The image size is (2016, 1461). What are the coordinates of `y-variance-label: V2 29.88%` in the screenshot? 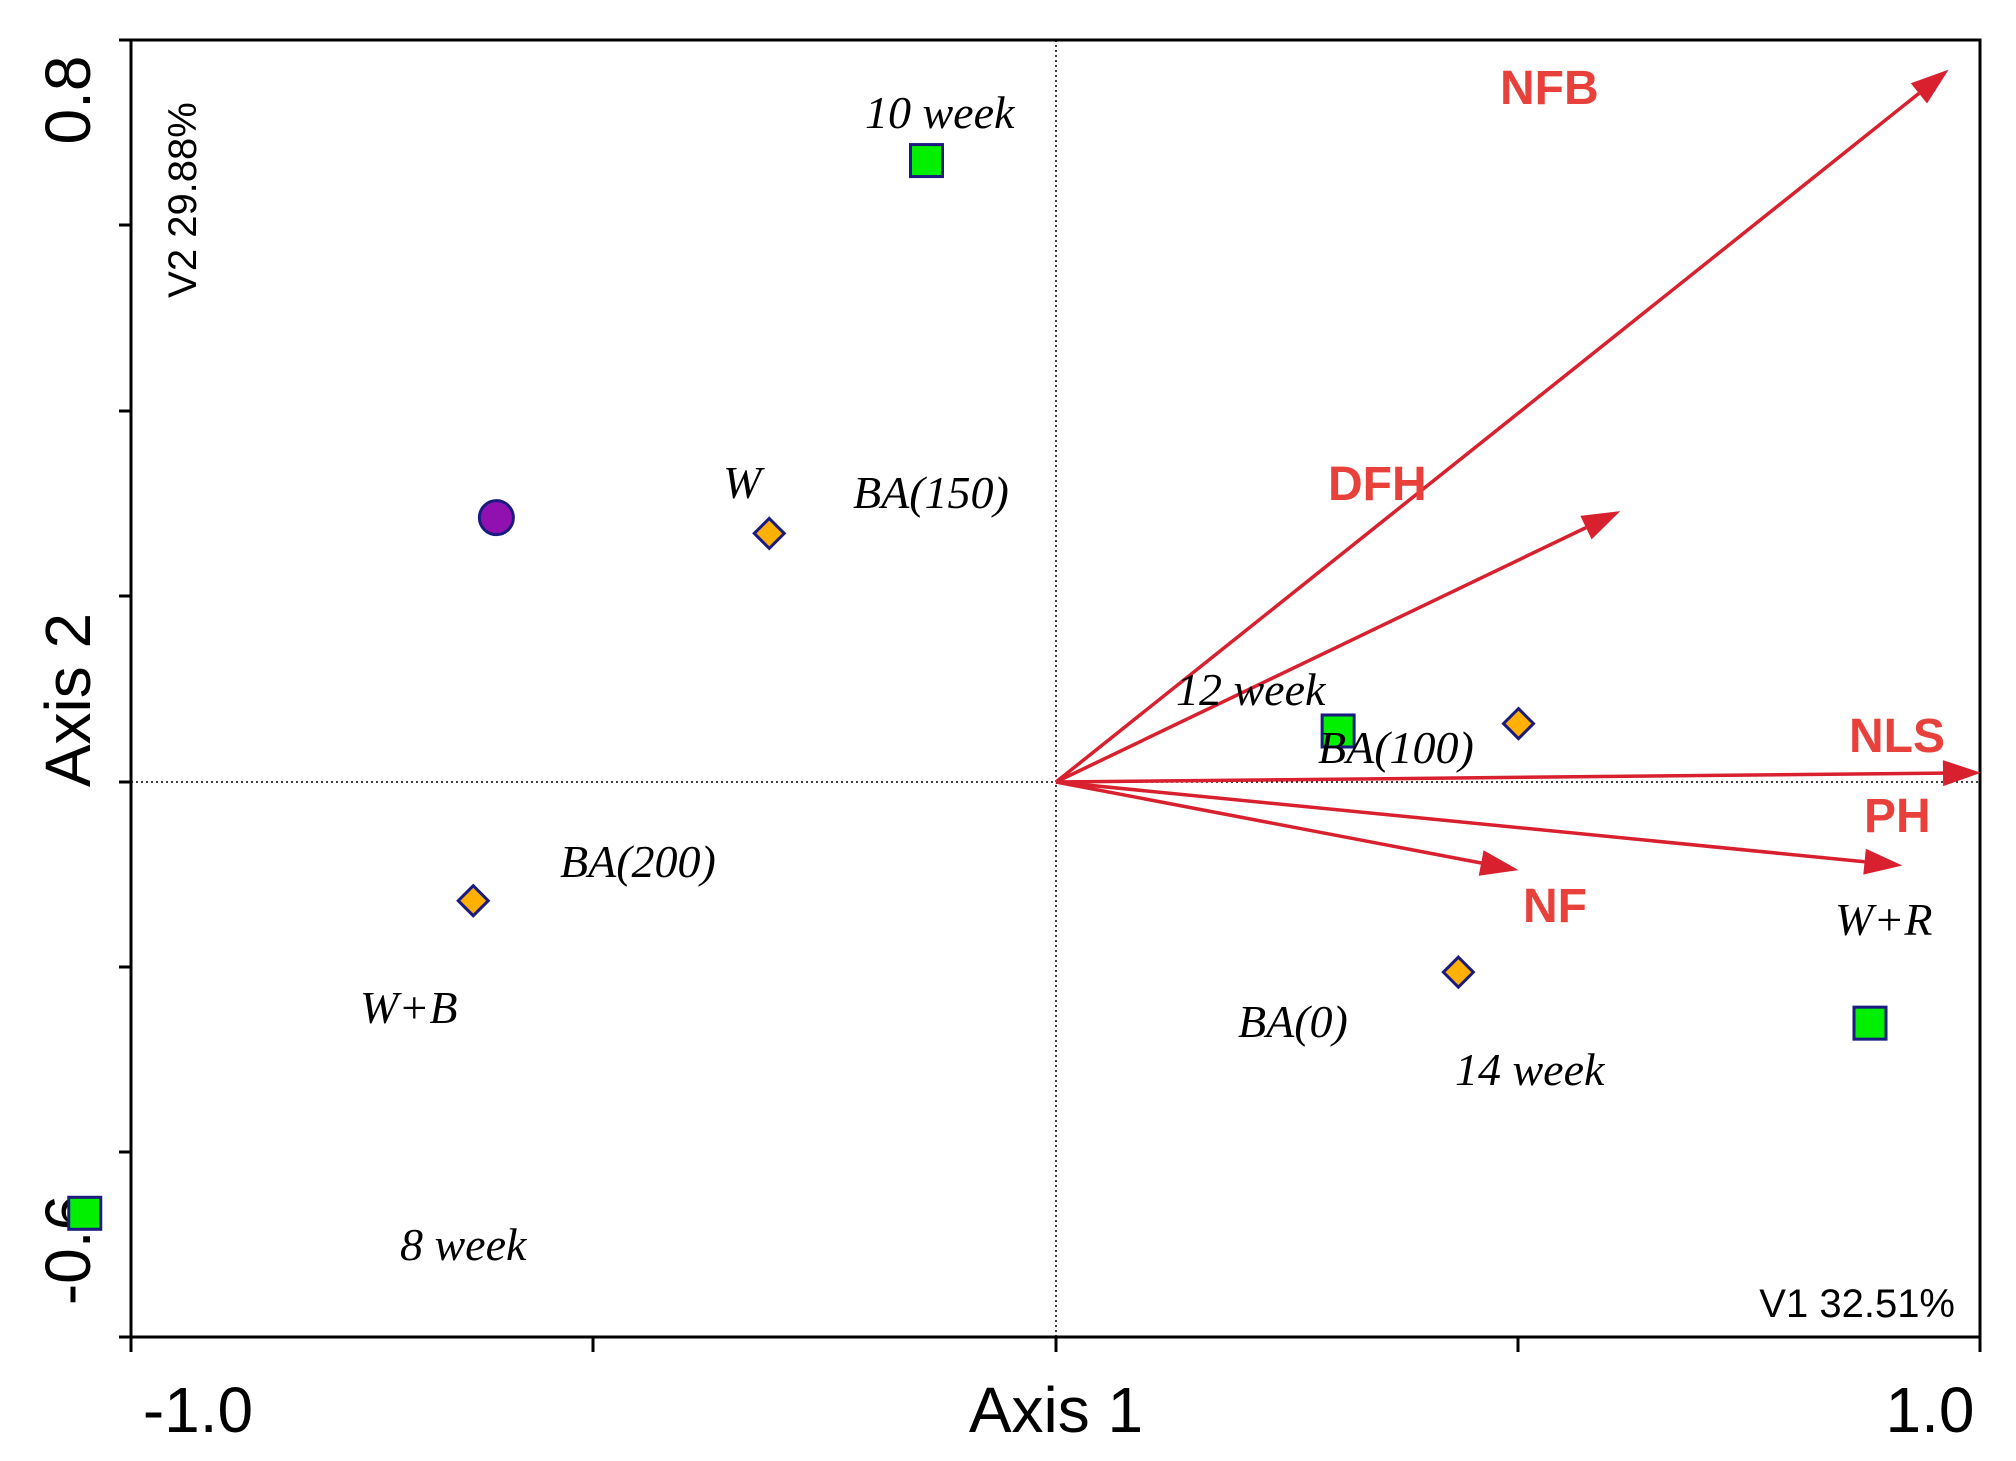 It's located at (183, 200).